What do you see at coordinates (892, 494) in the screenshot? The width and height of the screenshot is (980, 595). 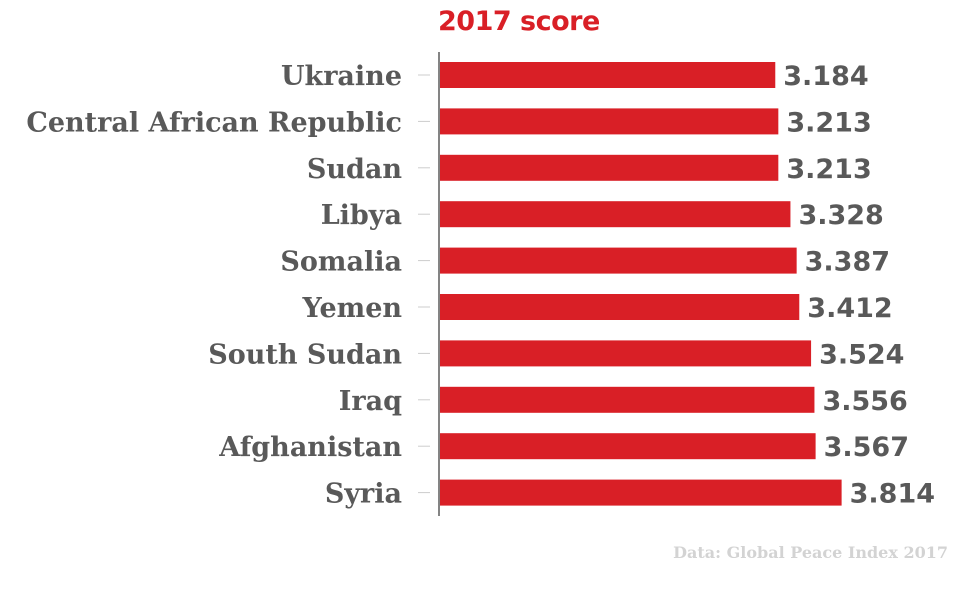 I see `value-label: 3.814` at bounding box center [892, 494].